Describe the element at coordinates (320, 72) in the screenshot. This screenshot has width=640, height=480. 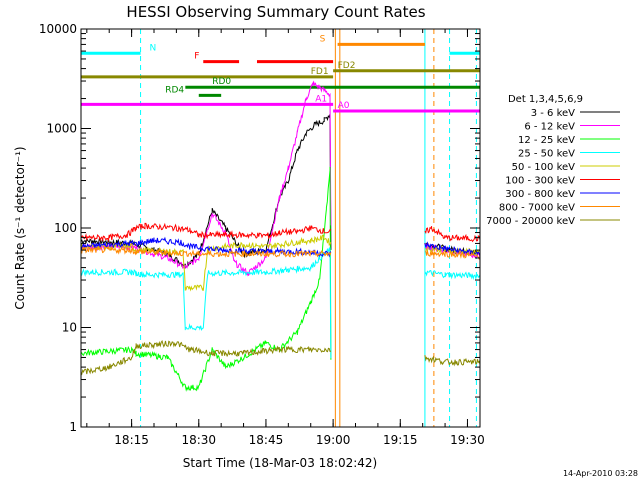
I see `flag-label-fd1: FD1` at that location.